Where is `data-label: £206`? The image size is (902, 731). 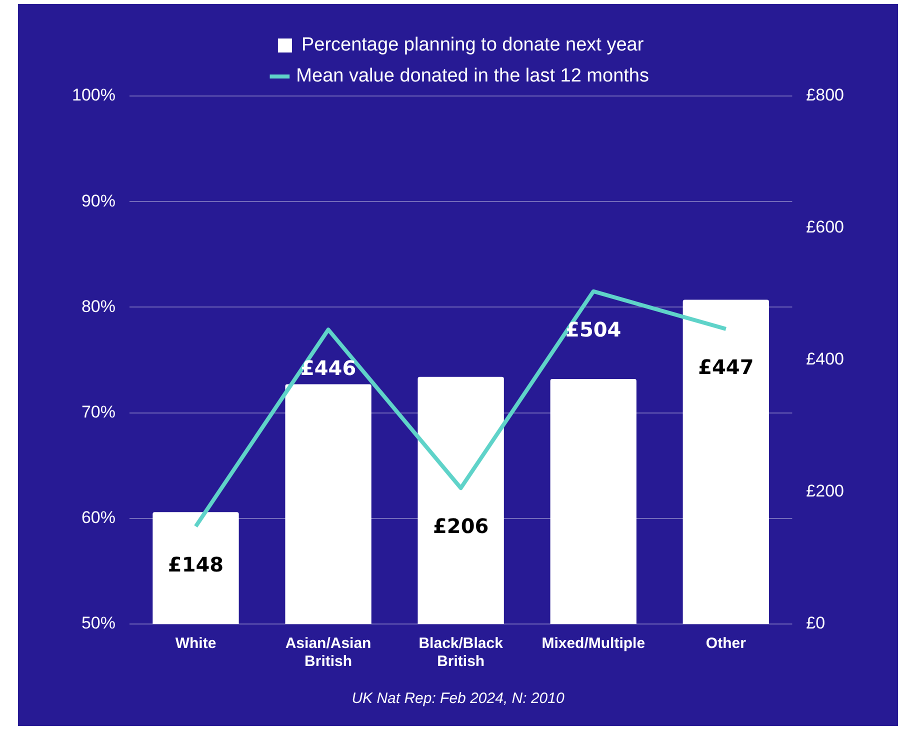 data-label: £206 is located at coordinates (460, 526).